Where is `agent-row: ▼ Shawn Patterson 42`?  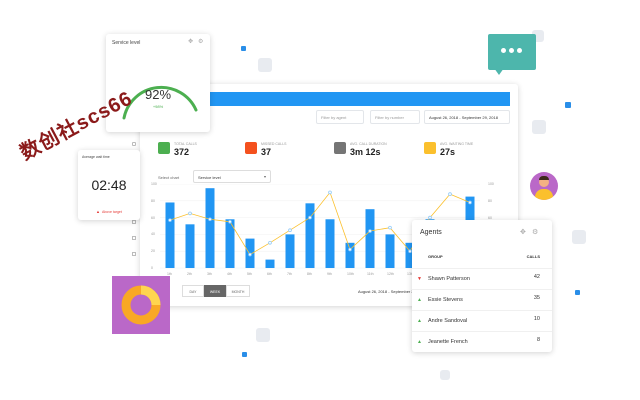 agent-row: ▼ Shawn Patterson 42 is located at coordinates (482, 278).